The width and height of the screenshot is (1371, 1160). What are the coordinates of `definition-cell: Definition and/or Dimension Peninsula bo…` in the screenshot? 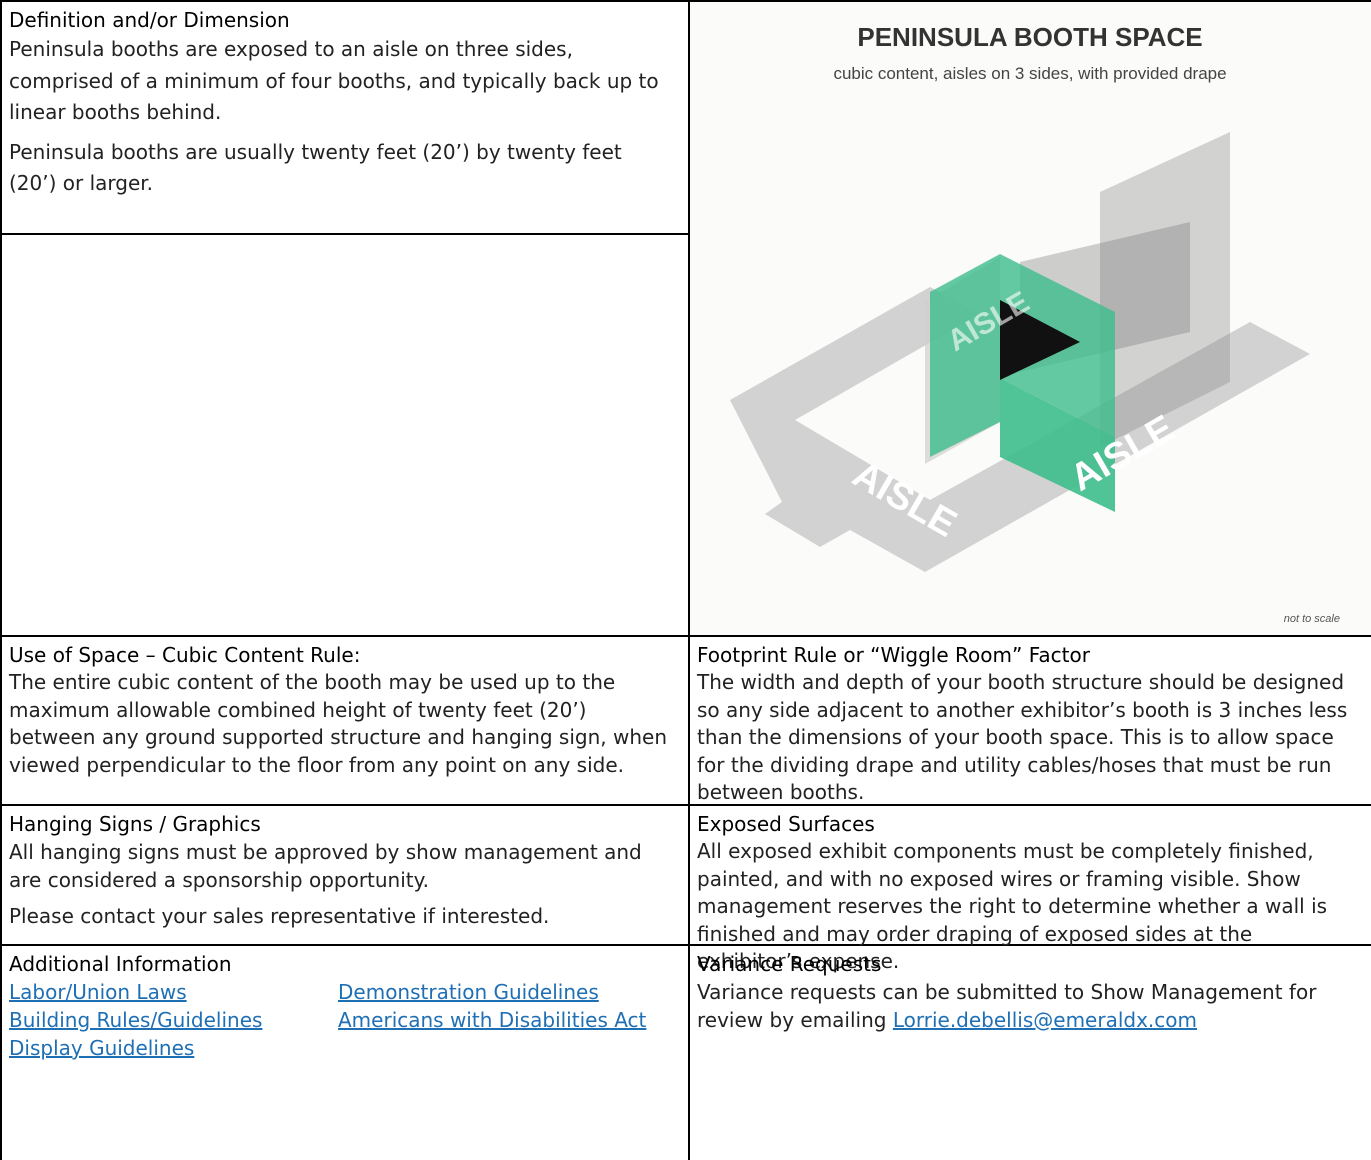 It's located at (345, 105).